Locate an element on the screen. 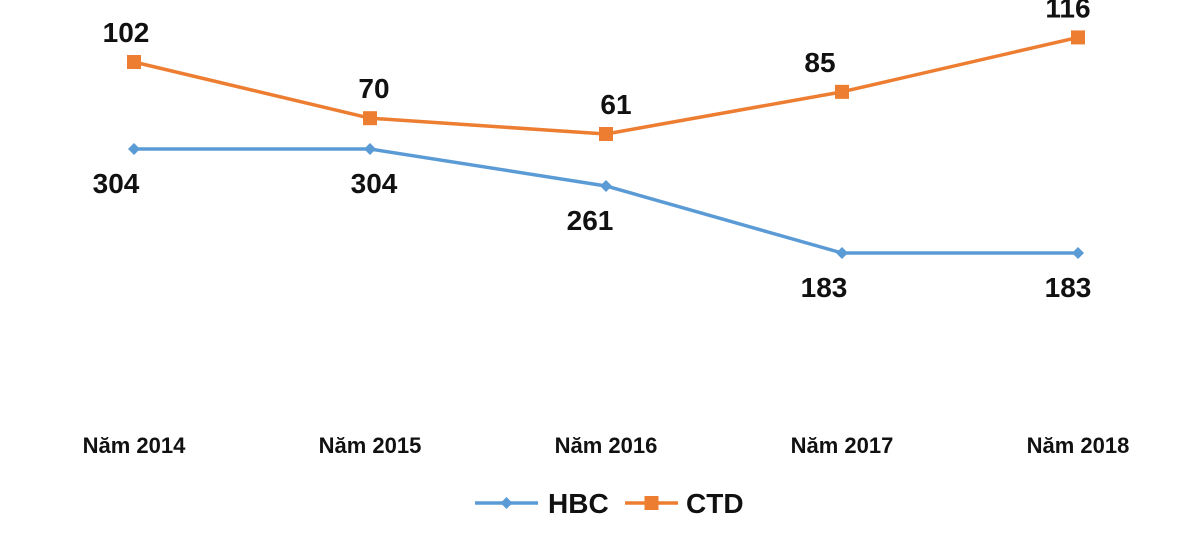 The height and width of the screenshot is (537, 1200). data-label-hbc-0: 304 is located at coordinates (116, 183).